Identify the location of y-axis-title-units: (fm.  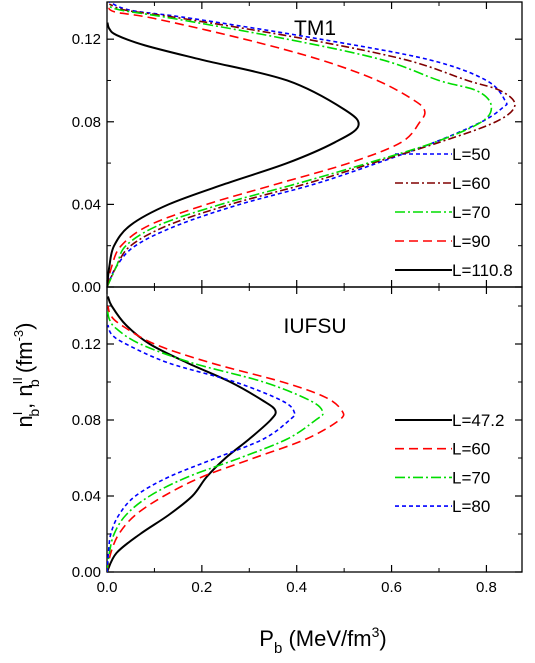
(24, 360).